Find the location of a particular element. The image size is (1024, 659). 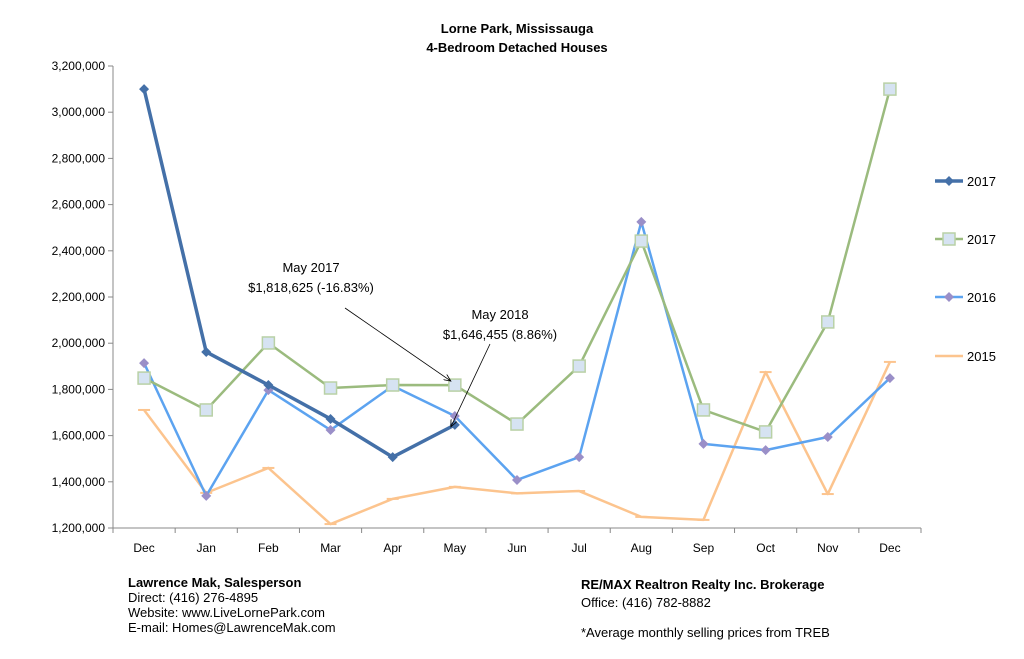

y-tick-label: 3,200,000 is located at coordinates (79, 66).